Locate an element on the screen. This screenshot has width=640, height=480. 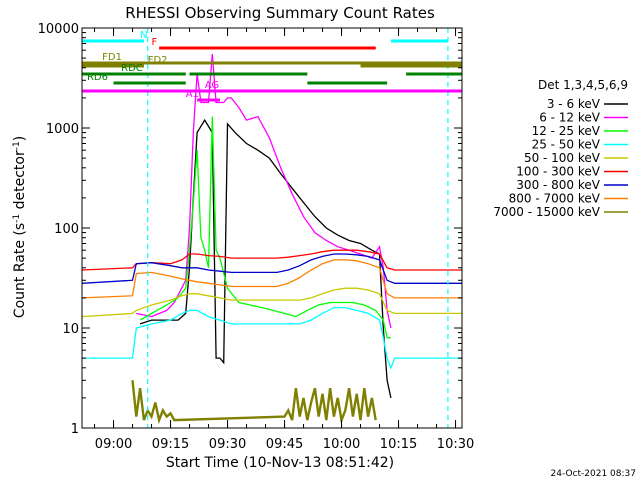
state-label-a1: A1 is located at coordinates (192, 94).